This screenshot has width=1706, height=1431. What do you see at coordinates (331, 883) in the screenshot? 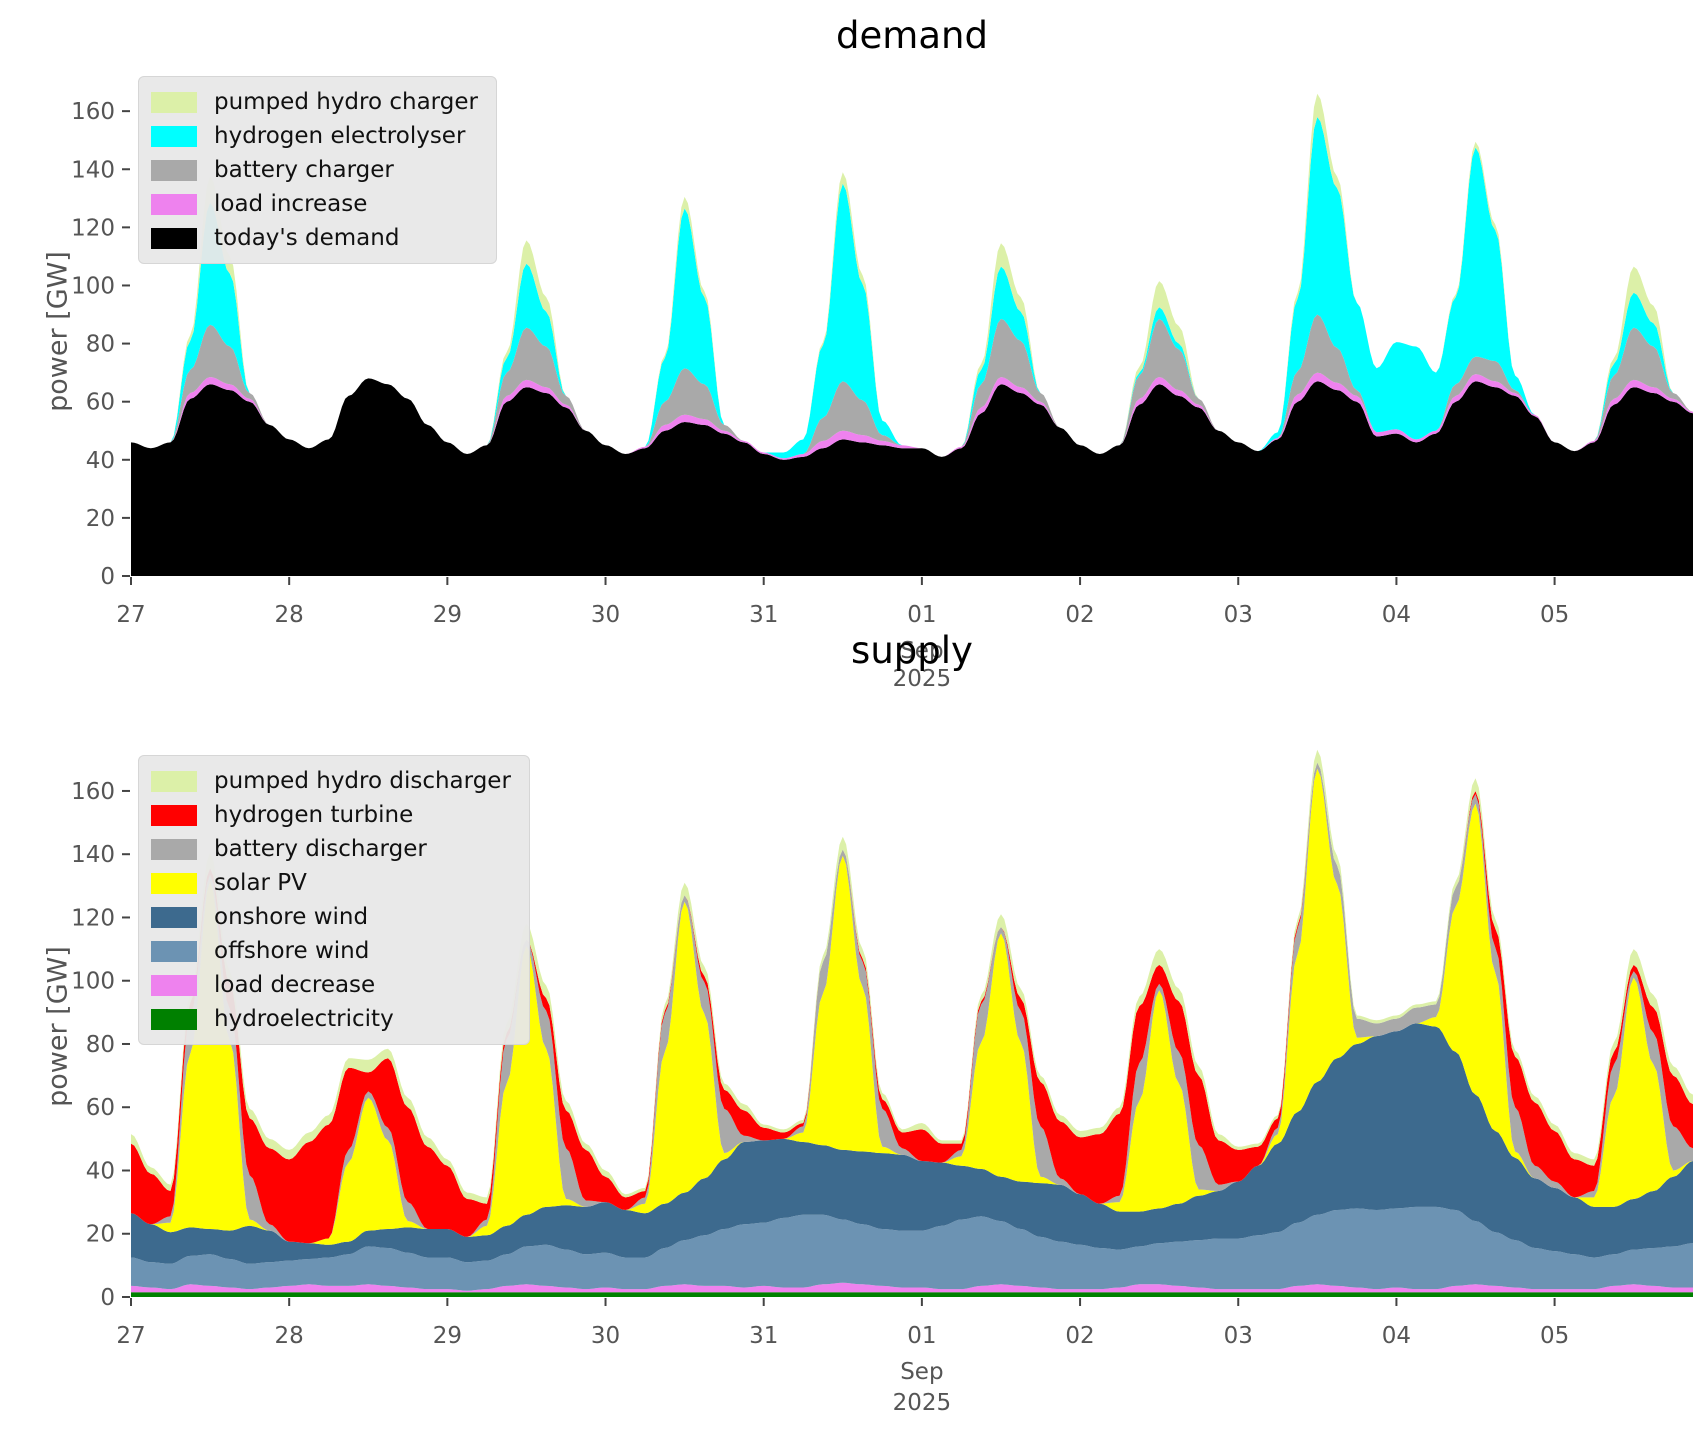
I see `legend-item-solar-pv: solar PV` at bounding box center [331, 883].